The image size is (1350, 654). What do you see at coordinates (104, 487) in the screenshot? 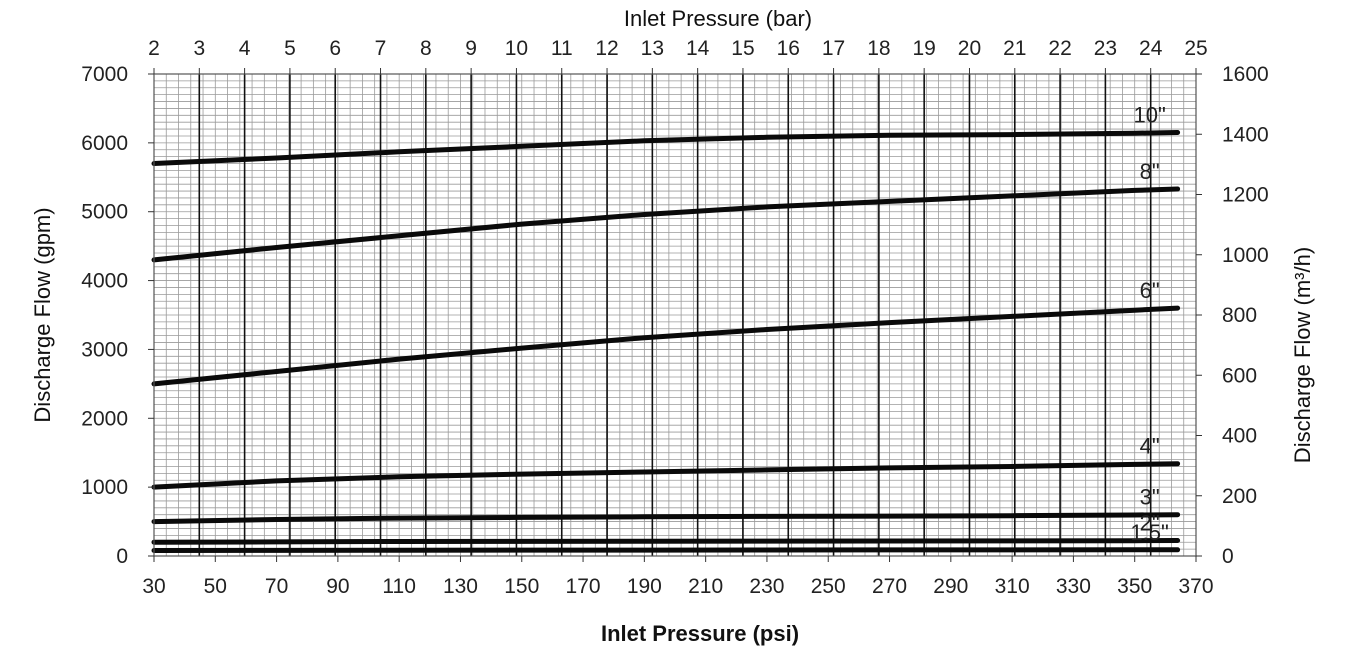
I see `y-tick-label: 1000` at bounding box center [104, 487].